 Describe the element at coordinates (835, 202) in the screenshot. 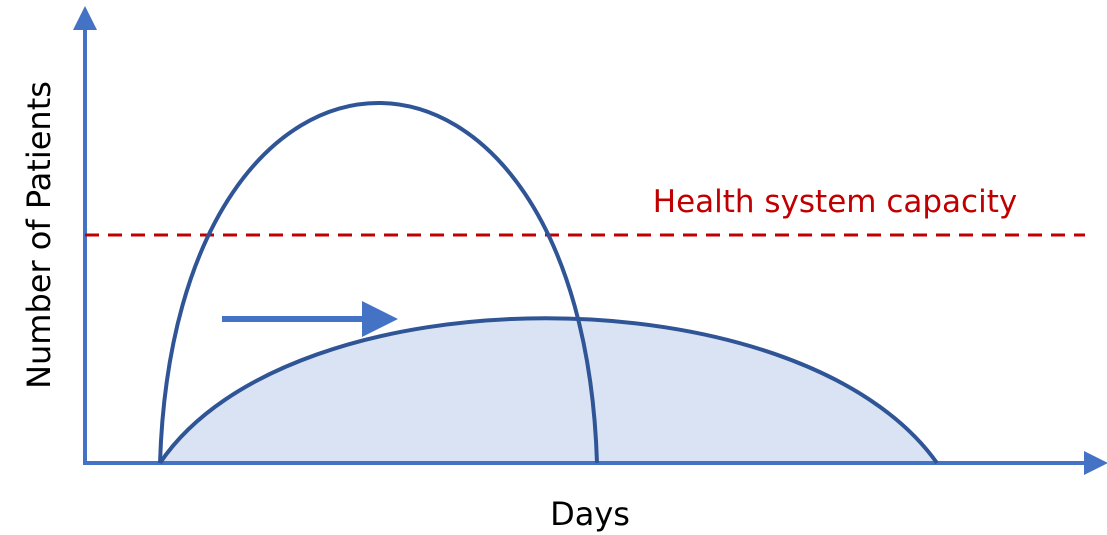

I see `capacity-label: Health system capacity` at that location.